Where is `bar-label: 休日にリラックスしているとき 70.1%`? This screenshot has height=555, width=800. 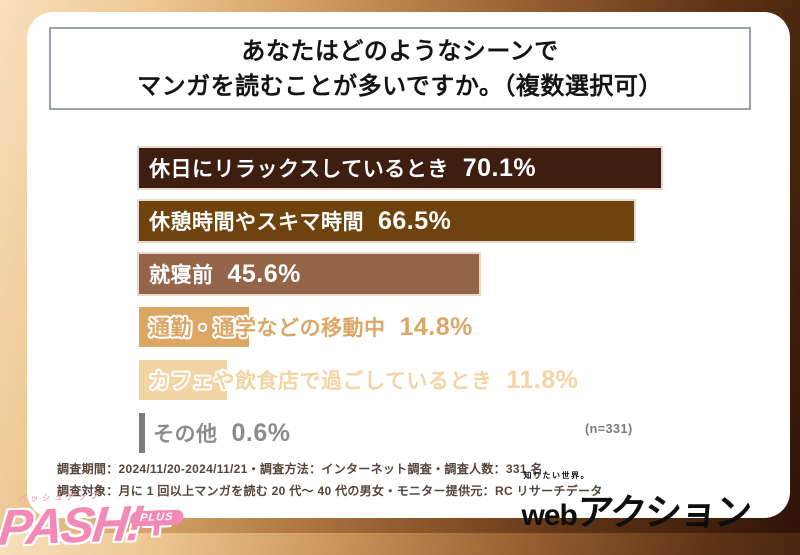
bar-label: 休日にリラックスしているとき 70.1% is located at coordinates (342, 168).